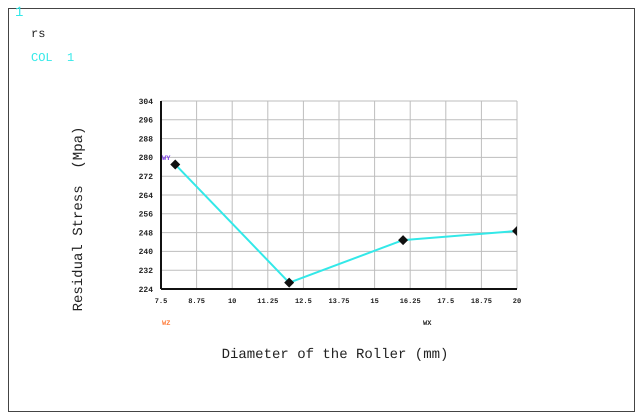 The width and height of the screenshot is (641, 412). What do you see at coordinates (146, 215) in the screenshot?
I see `y-tick-label: 256` at bounding box center [146, 215].